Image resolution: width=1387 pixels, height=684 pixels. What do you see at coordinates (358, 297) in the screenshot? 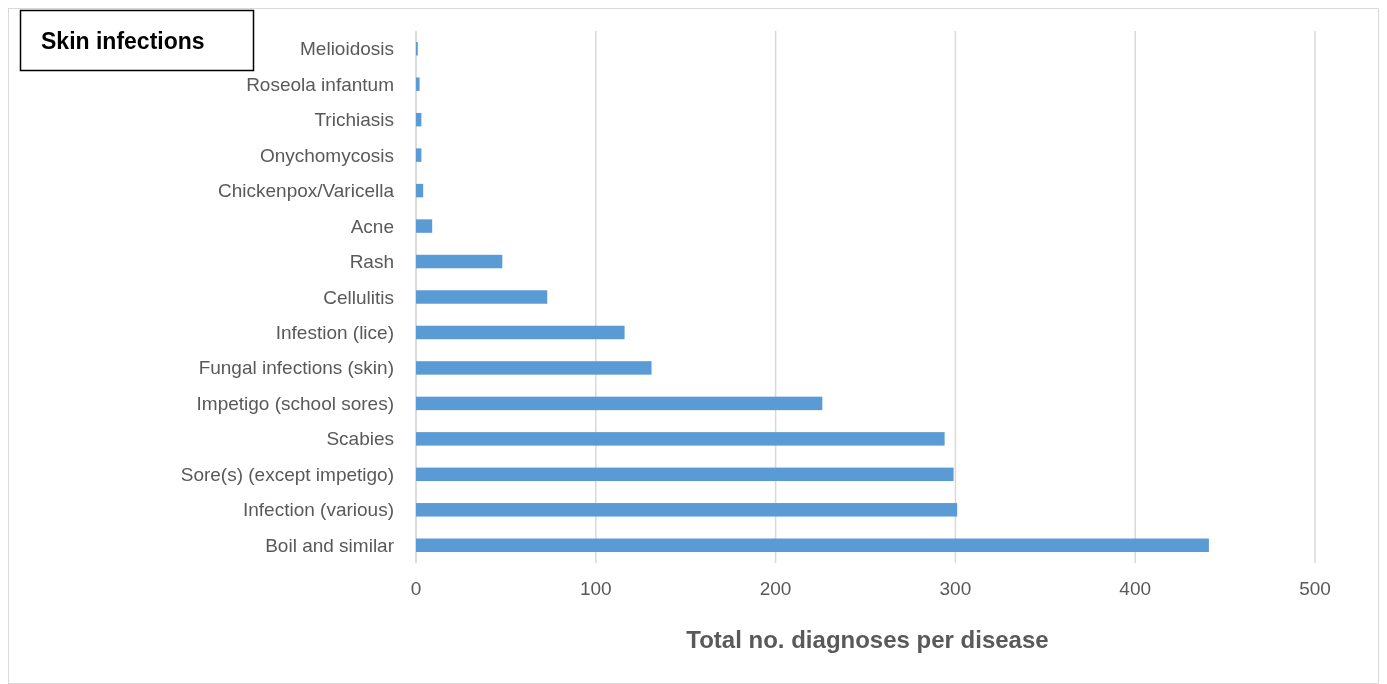
I see `y-tick-label: Cellulitis` at bounding box center [358, 297].